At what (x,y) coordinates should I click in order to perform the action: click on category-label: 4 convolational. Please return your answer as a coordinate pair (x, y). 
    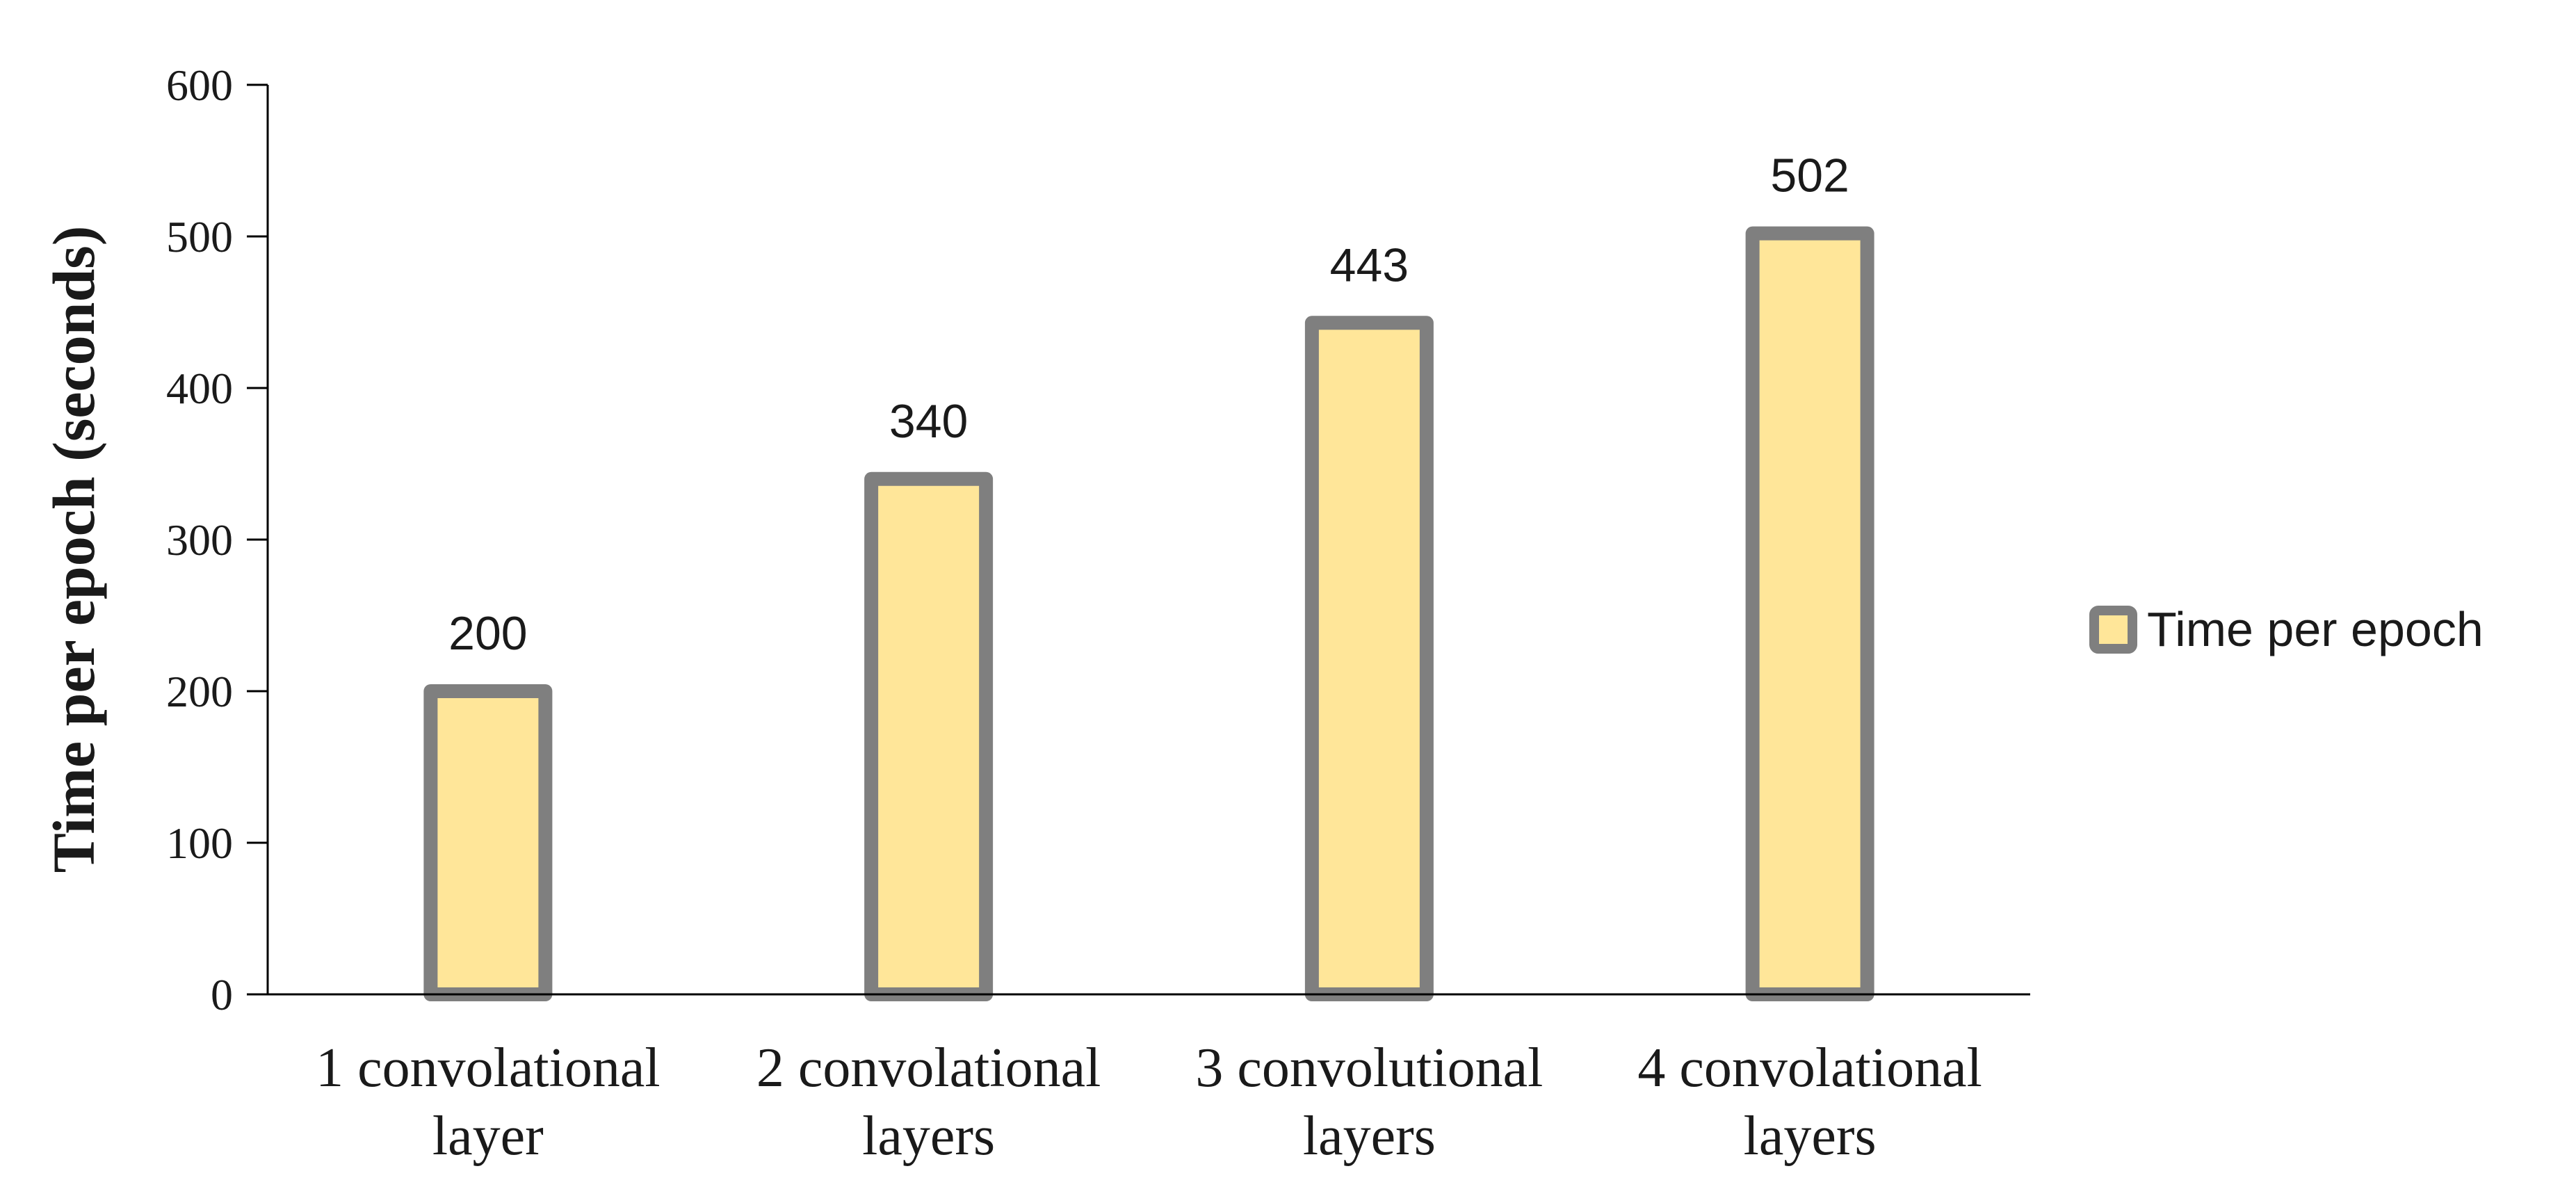
    Looking at the image, I should click on (1809, 1068).